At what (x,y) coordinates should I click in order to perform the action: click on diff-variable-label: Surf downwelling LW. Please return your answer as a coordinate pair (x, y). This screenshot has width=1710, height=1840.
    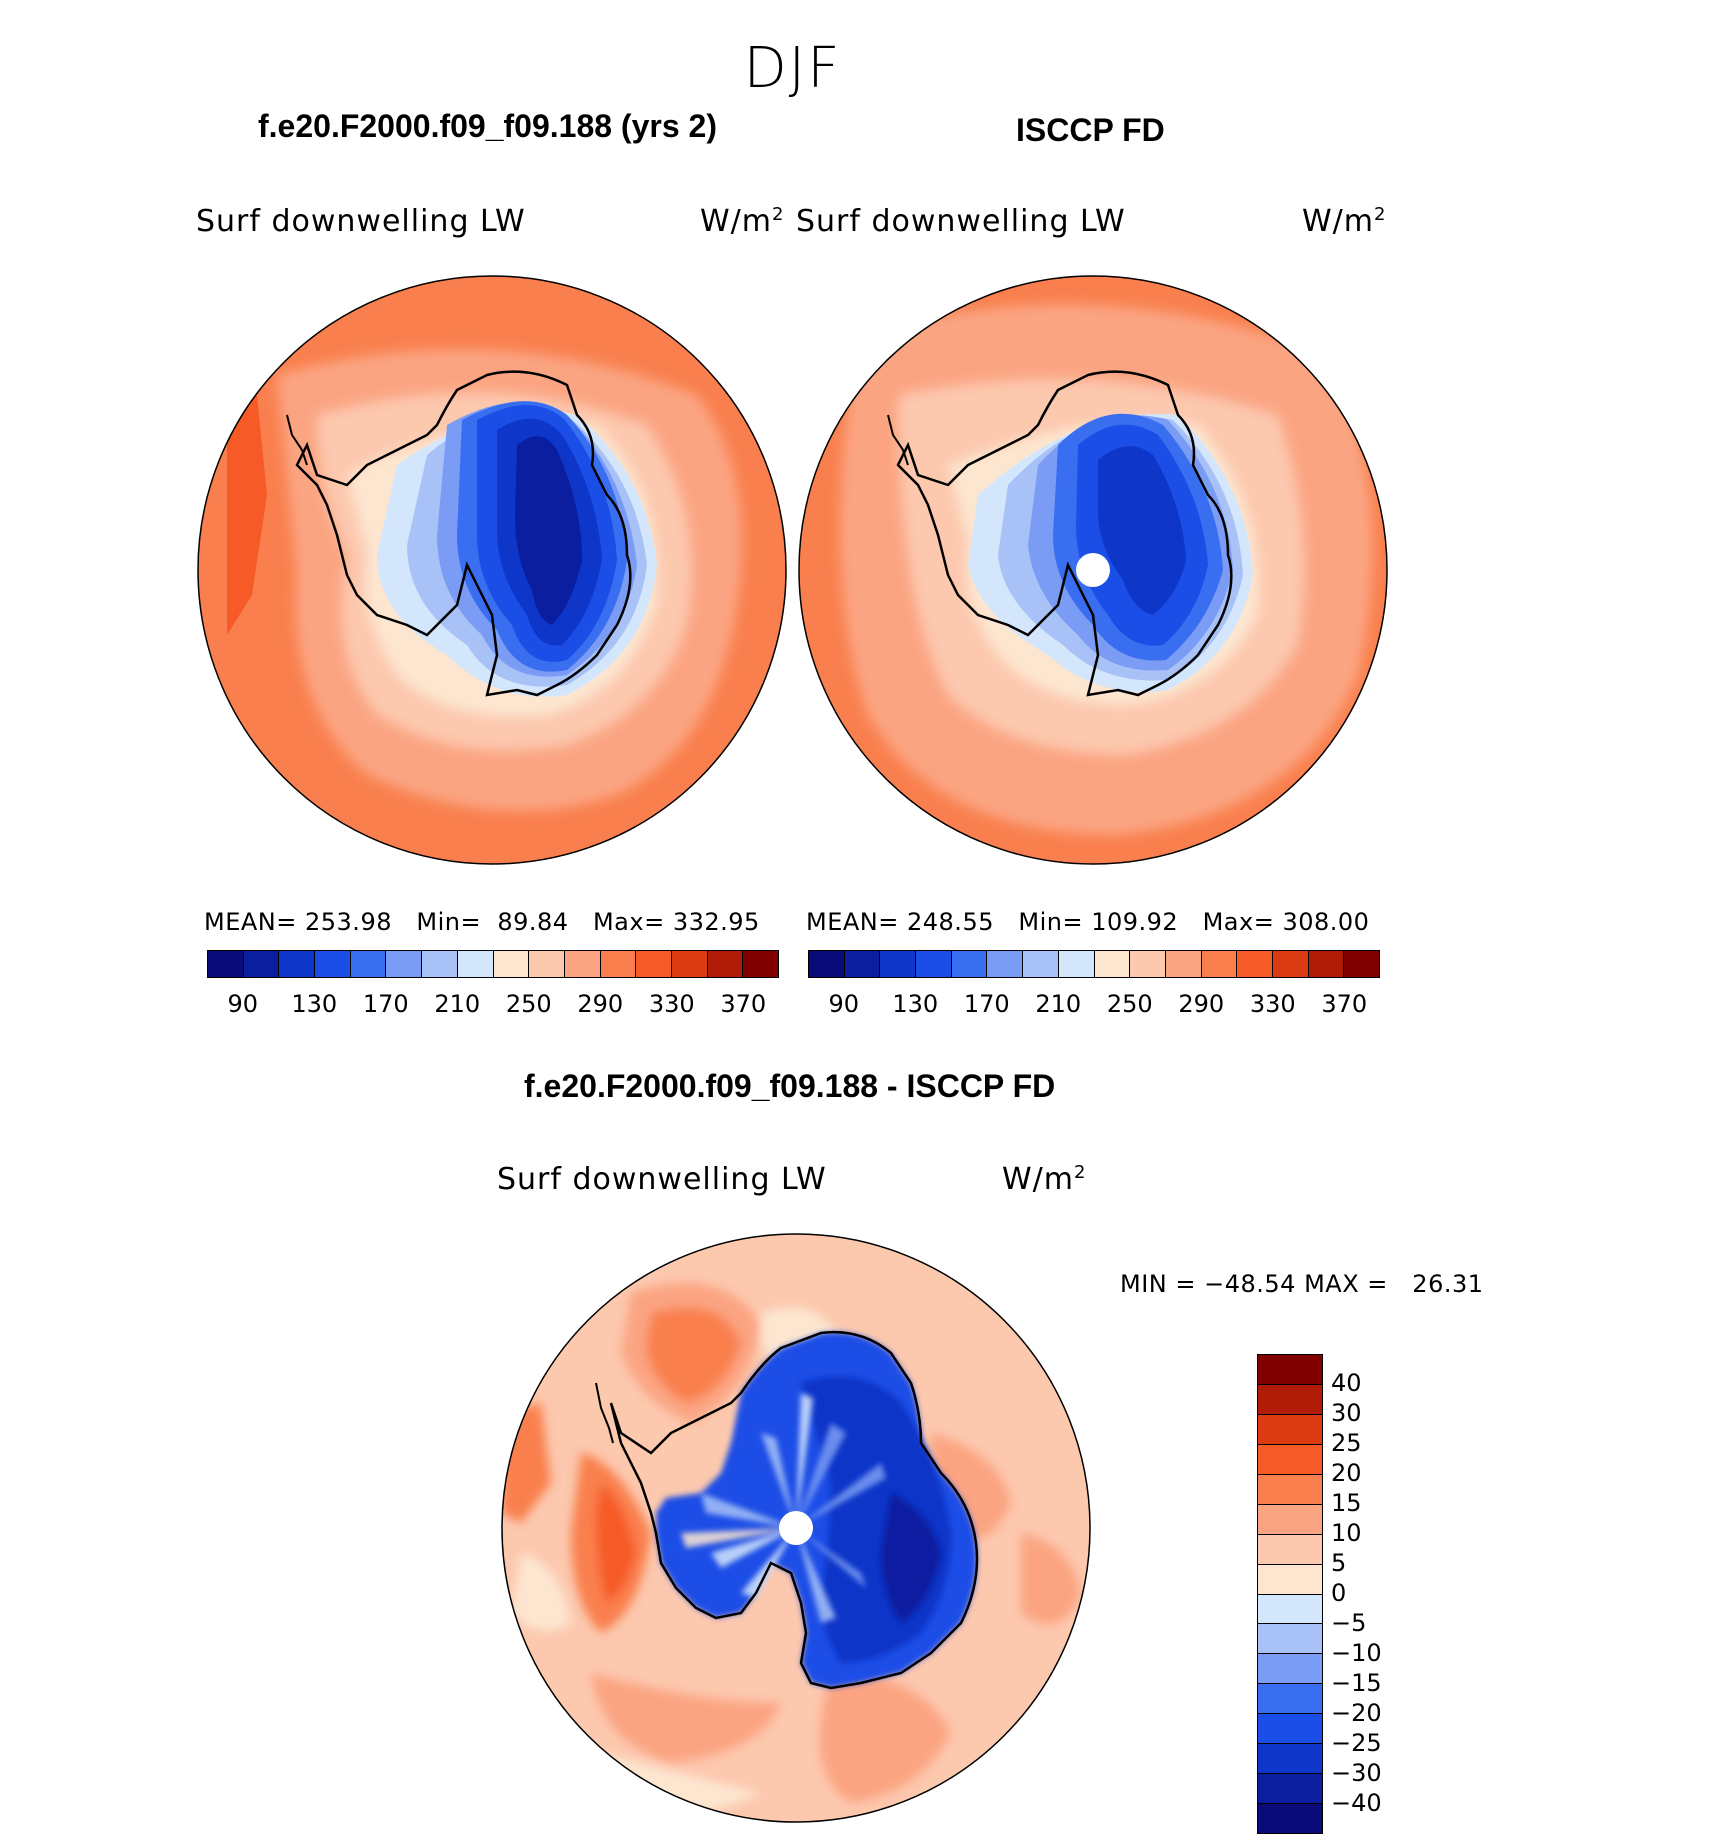
    Looking at the image, I should click on (662, 1179).